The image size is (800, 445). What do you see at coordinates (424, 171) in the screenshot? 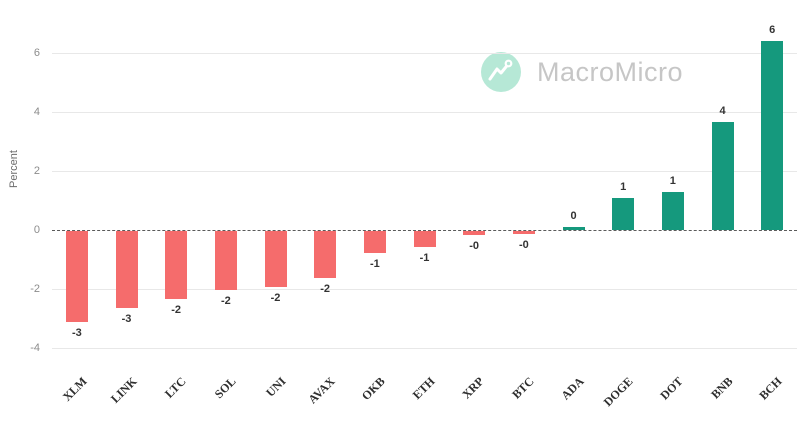
I see `gridline-y2` at bounding box center [424, 171].